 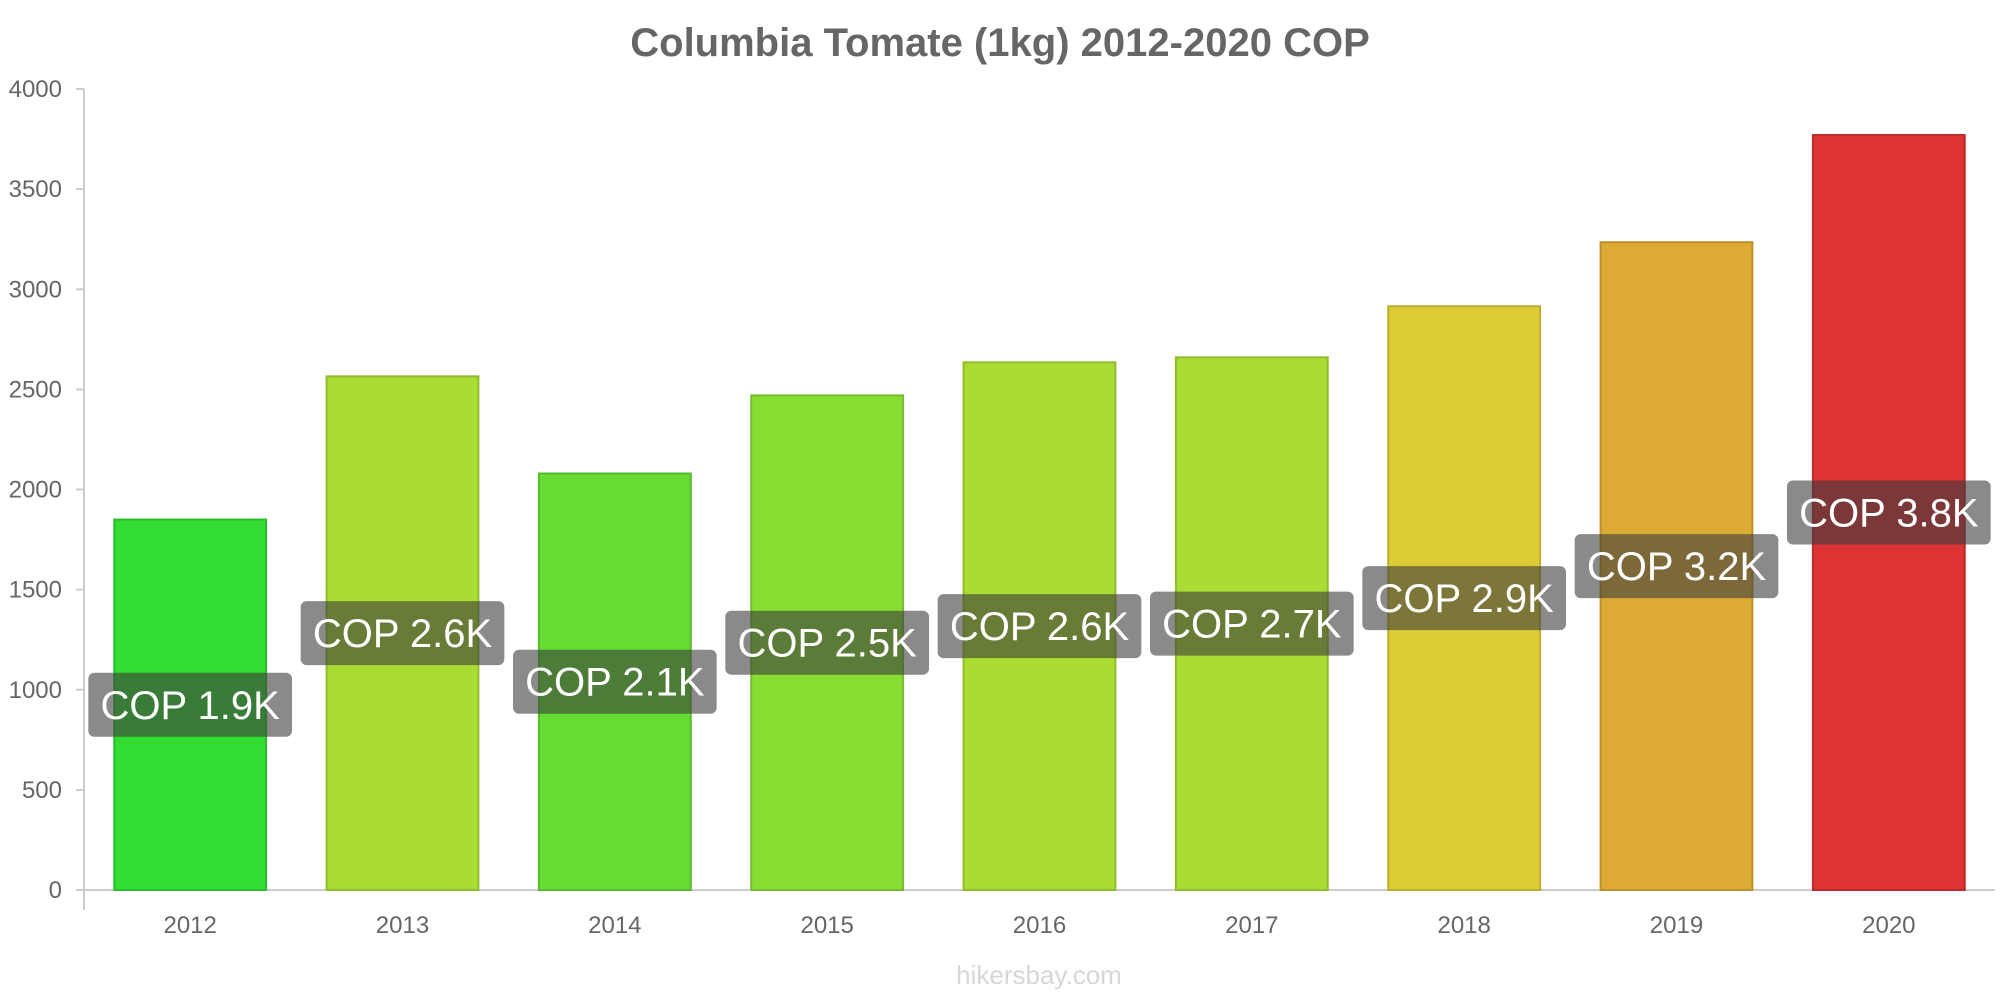 I want to click on data-label-2018: COP 2.9K, so click(x=1464, y=598).